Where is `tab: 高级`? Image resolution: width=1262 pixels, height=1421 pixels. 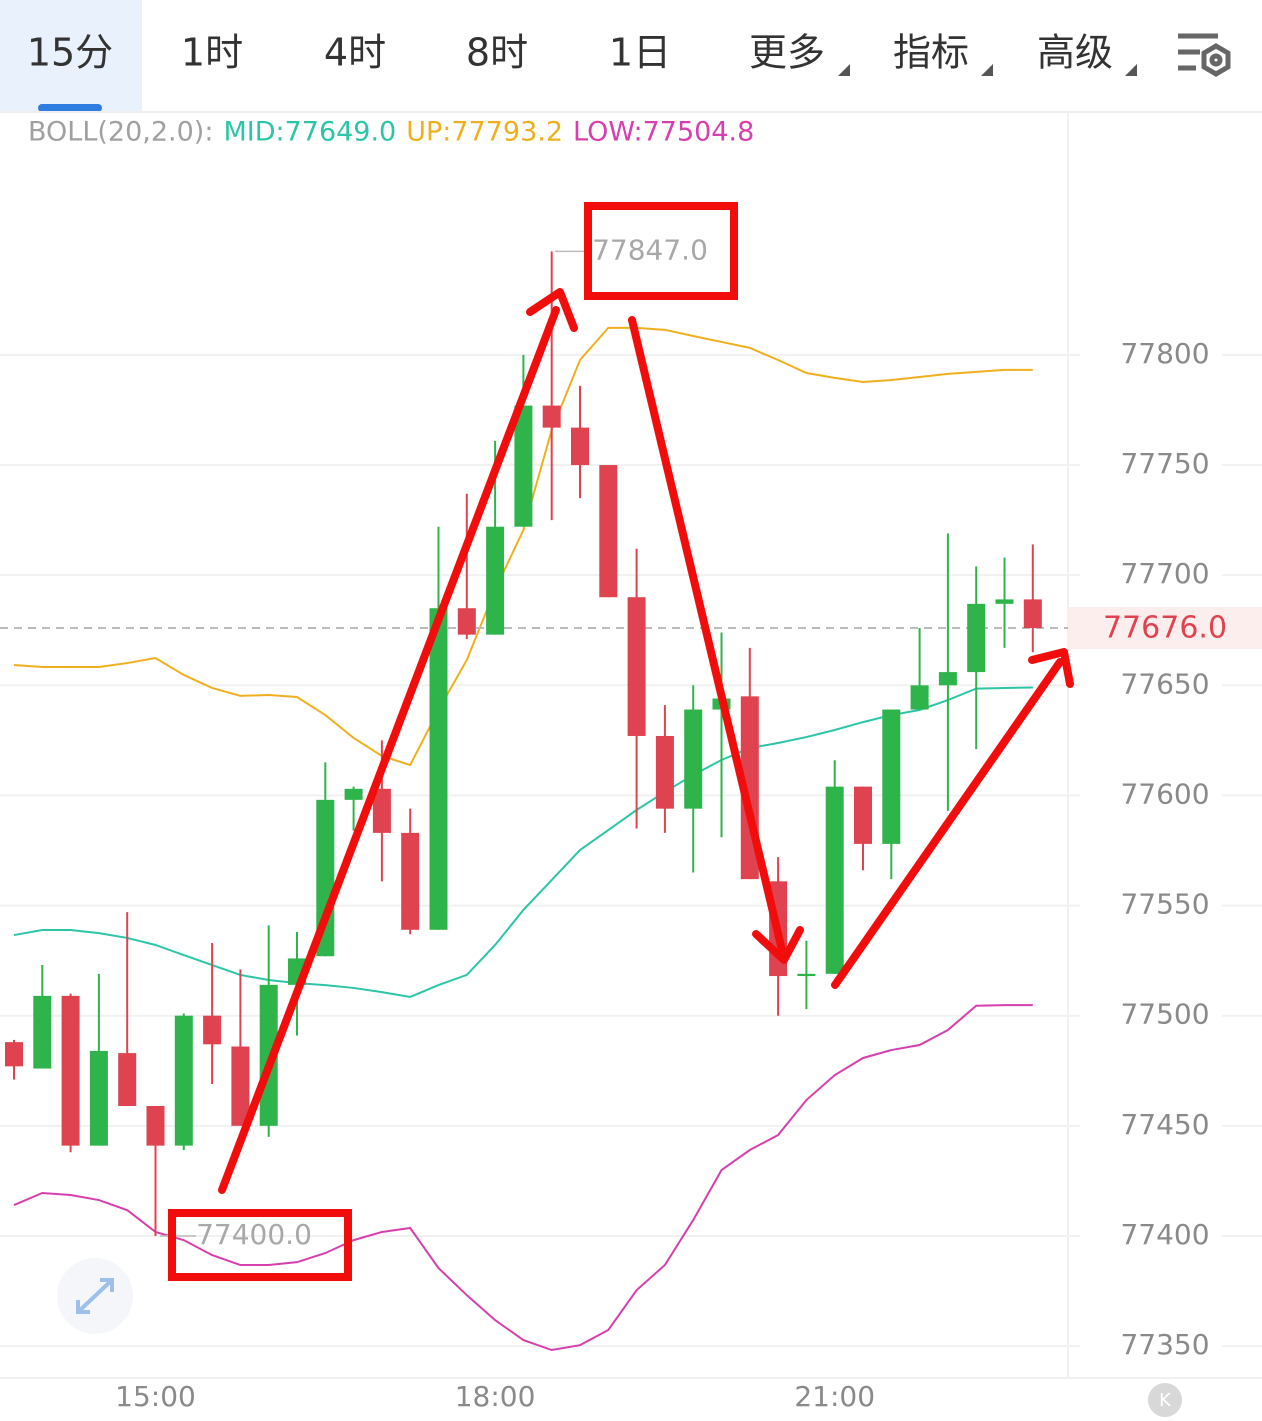
tab: 高级 is located at coordinates (1075, 53).